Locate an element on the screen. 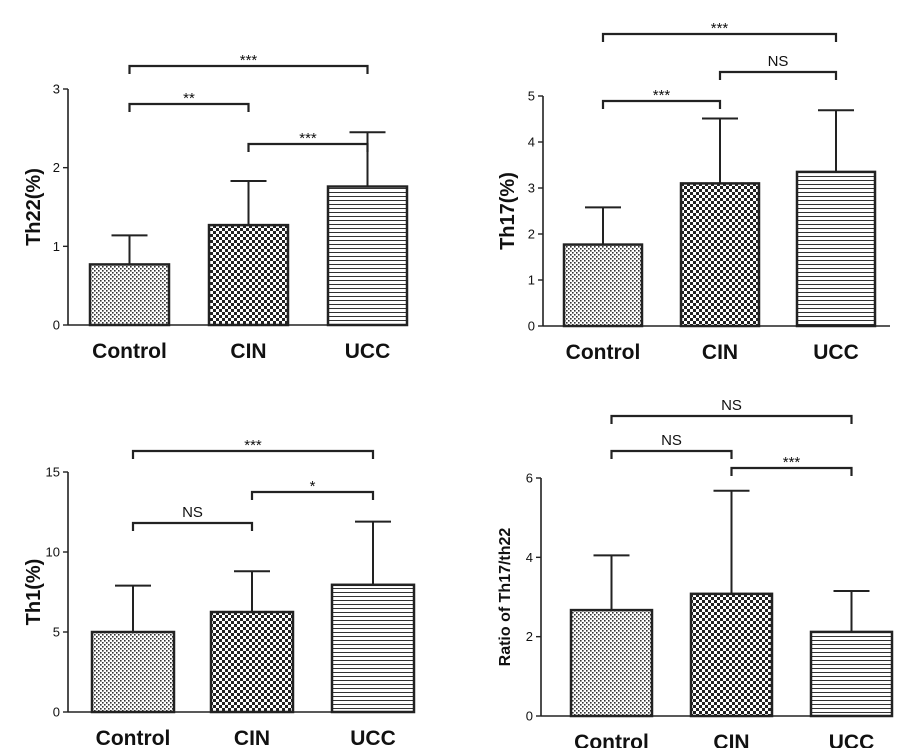 The height and width of the screenshot is (748, 909). y-tick-label: 10 is located at coordinates (53, 552).